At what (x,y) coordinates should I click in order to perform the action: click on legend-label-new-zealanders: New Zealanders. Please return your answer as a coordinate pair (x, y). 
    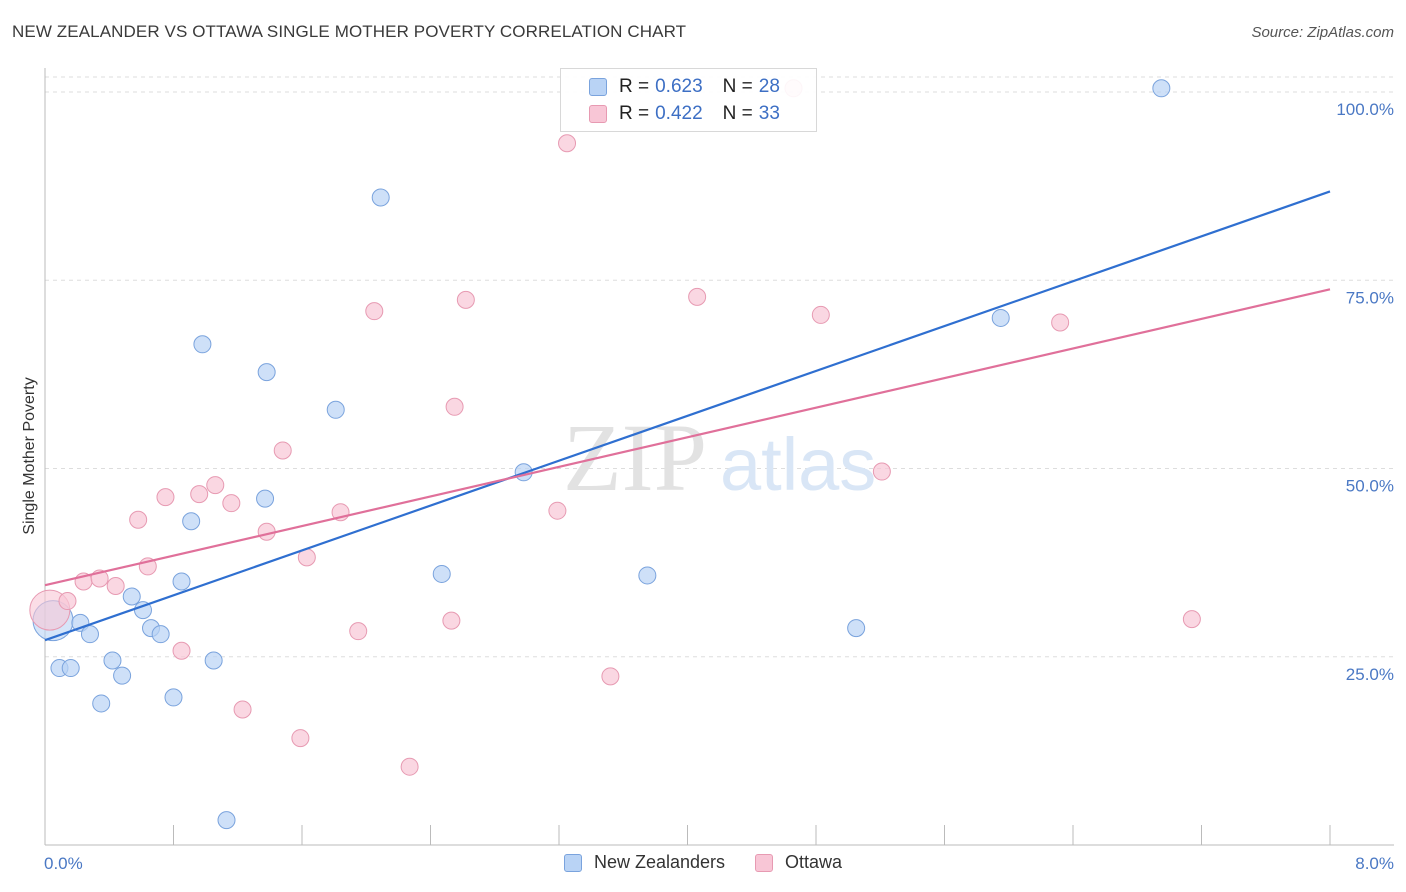
    Looking at the image, I should click on (659, 862).